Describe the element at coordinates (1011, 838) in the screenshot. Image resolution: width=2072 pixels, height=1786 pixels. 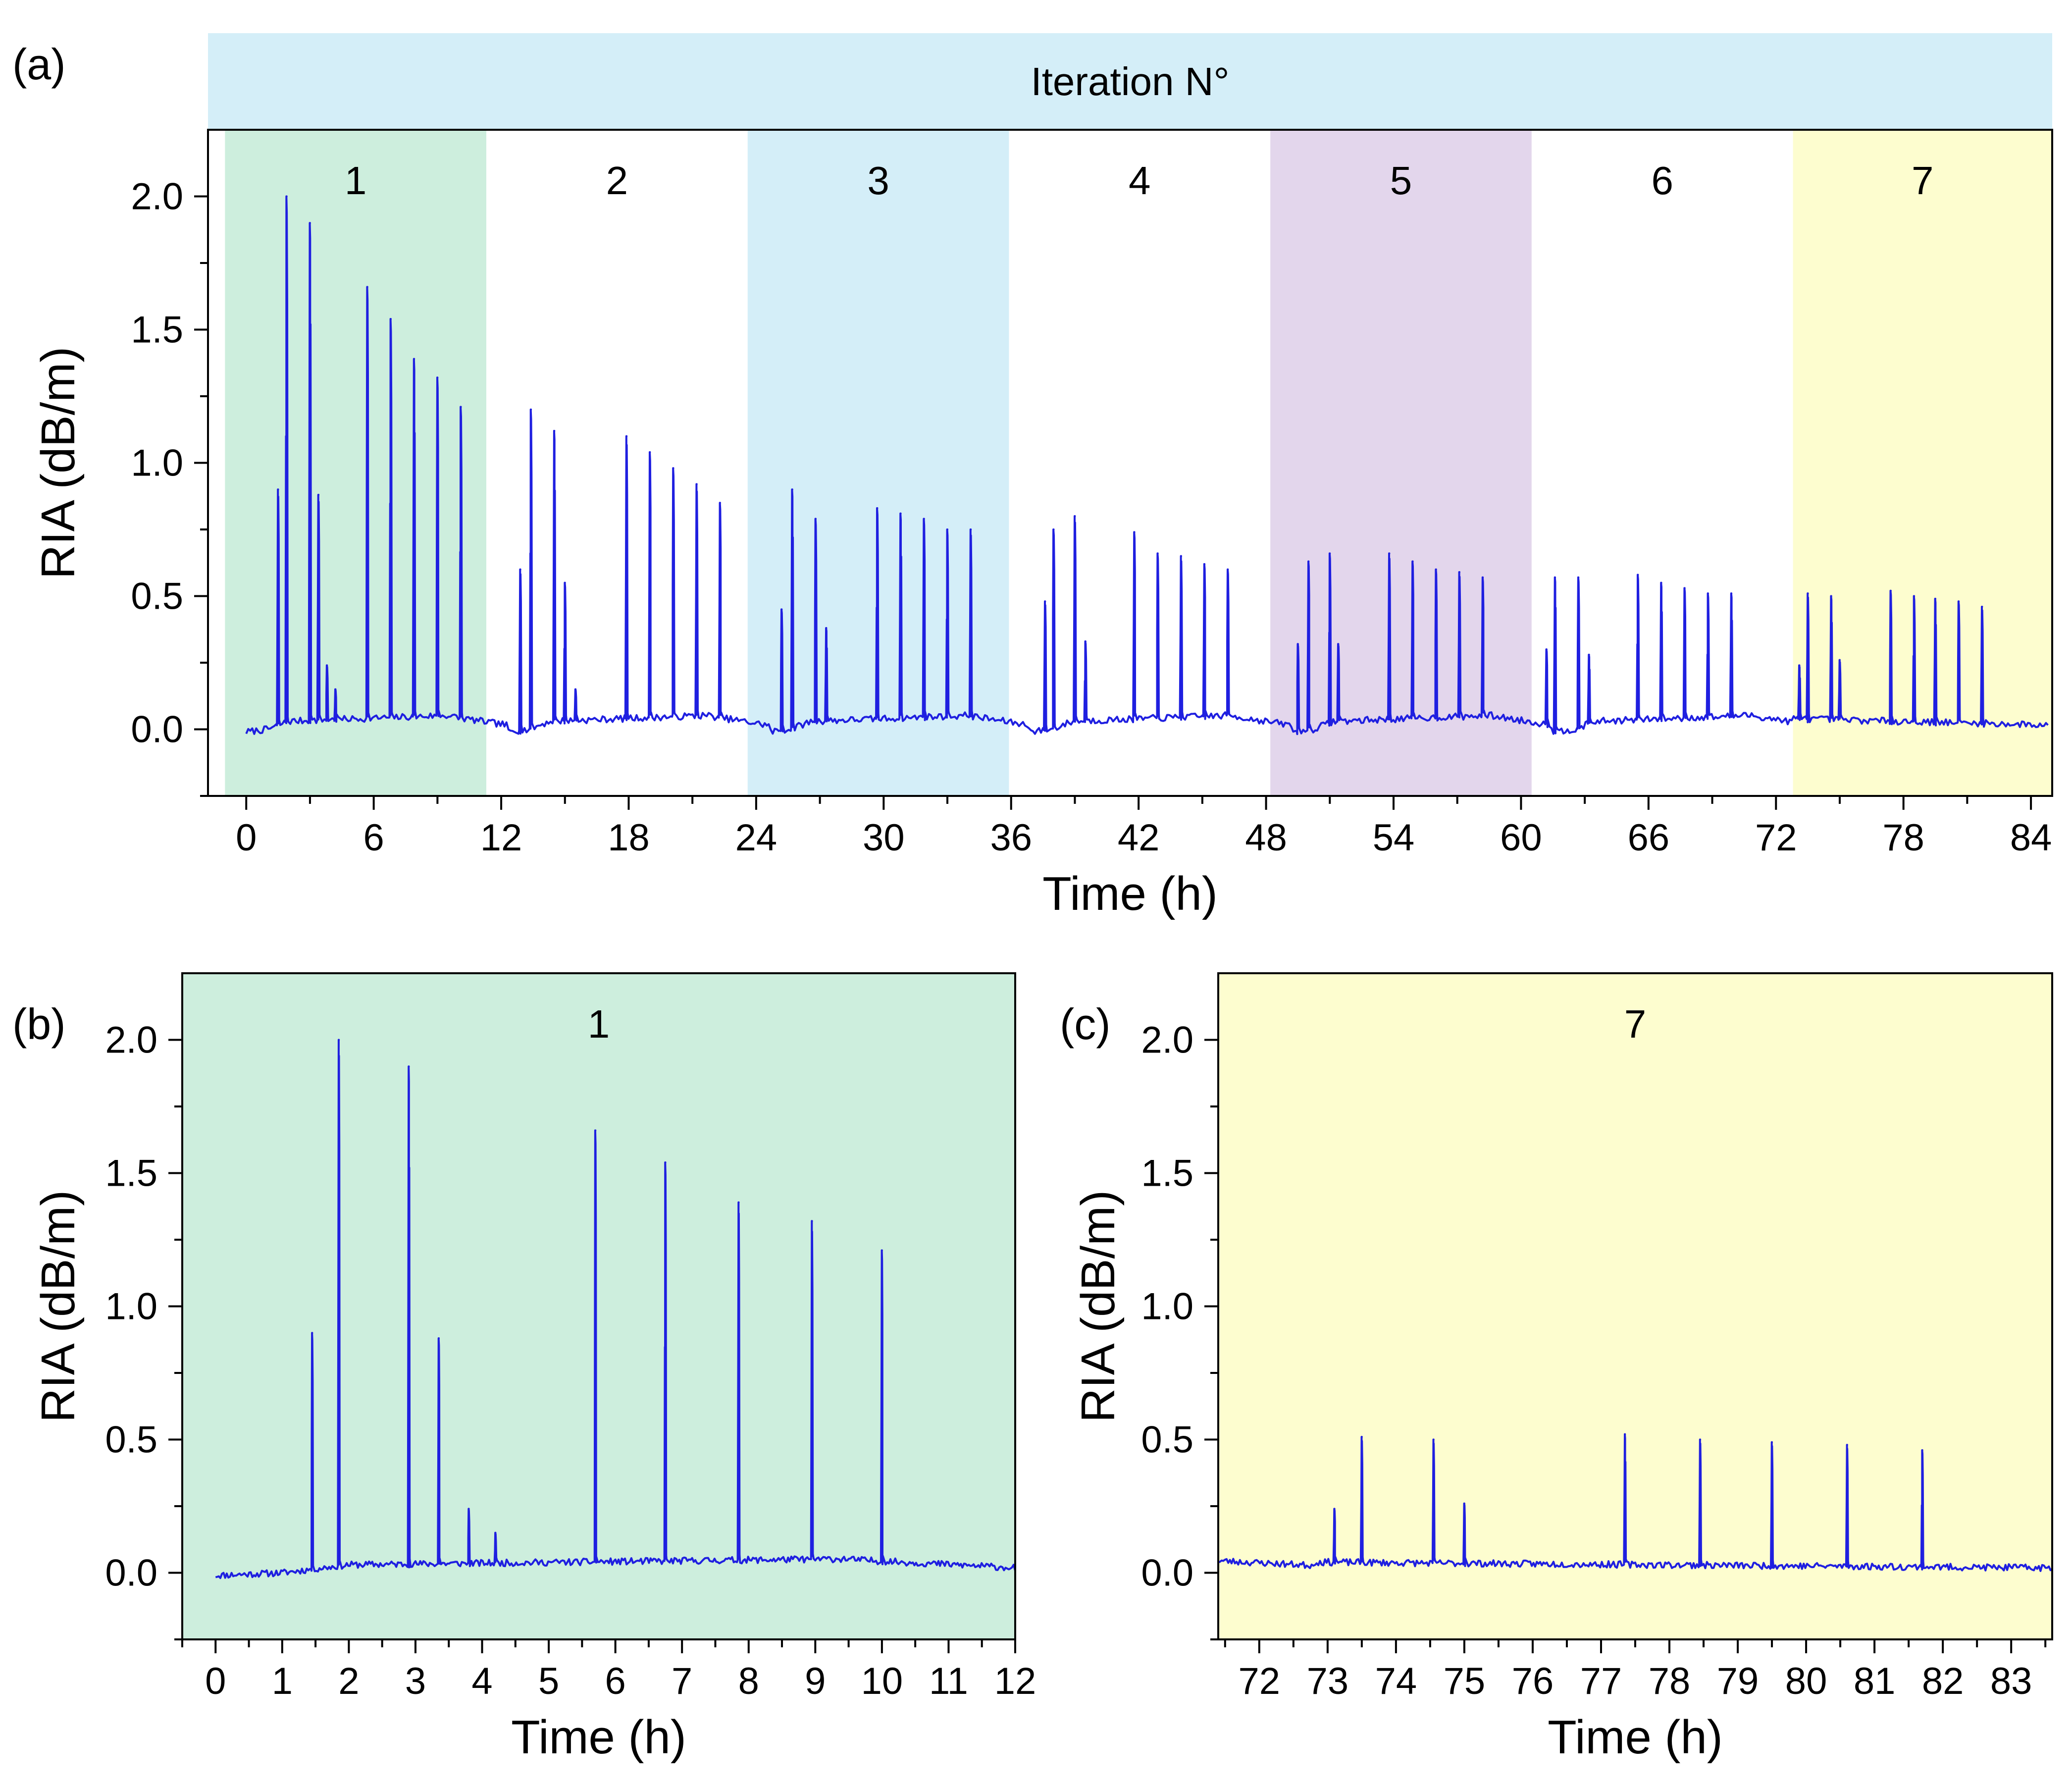
I see `x-tick-label: 36` at that location.